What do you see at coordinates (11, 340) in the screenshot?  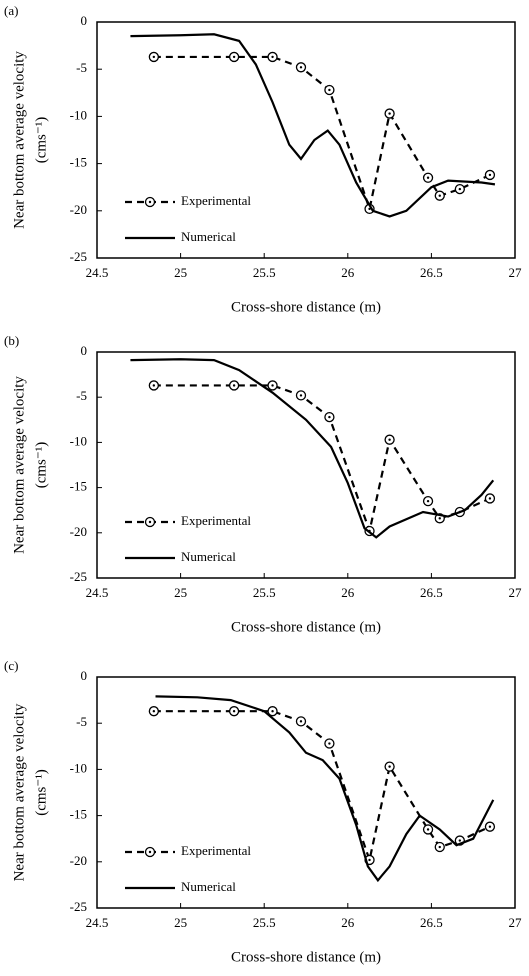 I see `panel-label: (b)` at bounding box center [11, 340].